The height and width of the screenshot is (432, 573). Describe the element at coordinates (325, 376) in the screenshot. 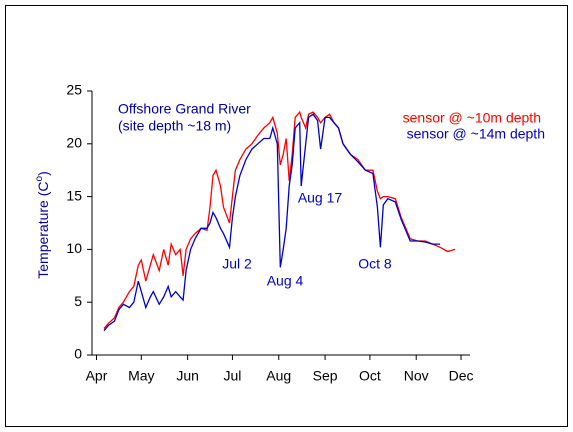

I see `x-tick-label: Sep` at that location.